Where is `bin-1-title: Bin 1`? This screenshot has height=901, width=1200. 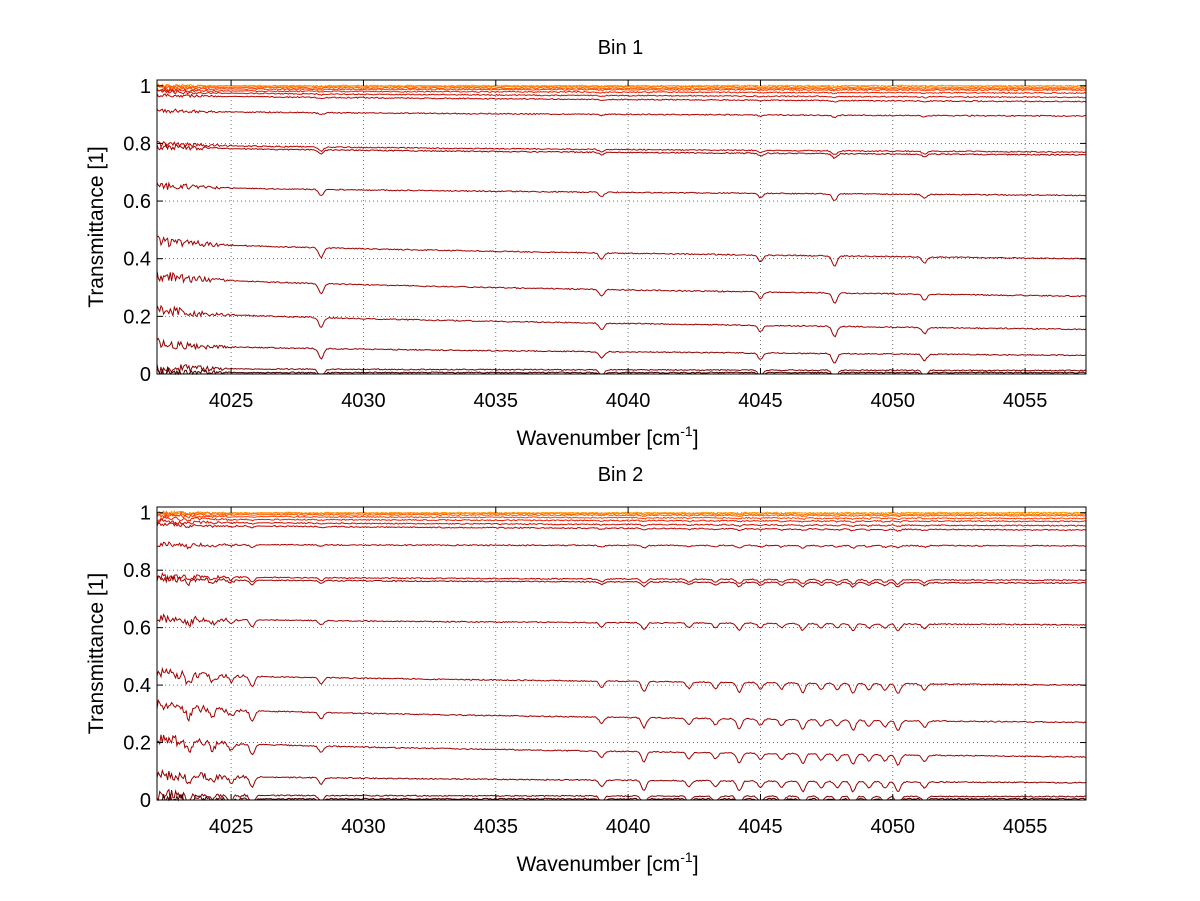
bin-1-title: Bin 1 is located at coordinates (621, 48).